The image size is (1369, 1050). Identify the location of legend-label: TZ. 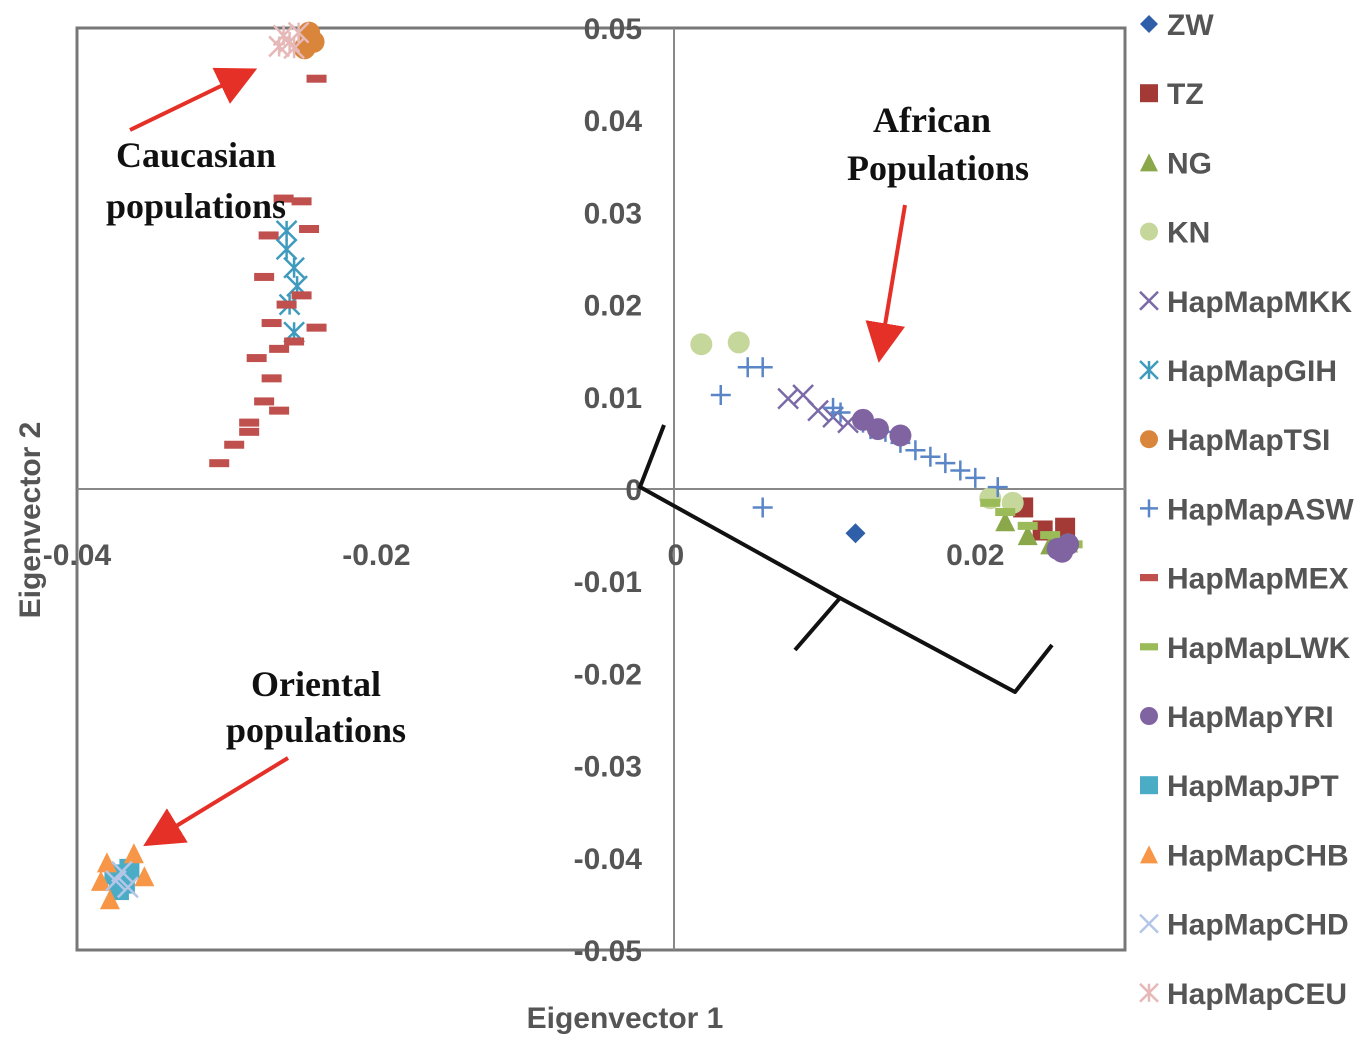
(1185, 94).